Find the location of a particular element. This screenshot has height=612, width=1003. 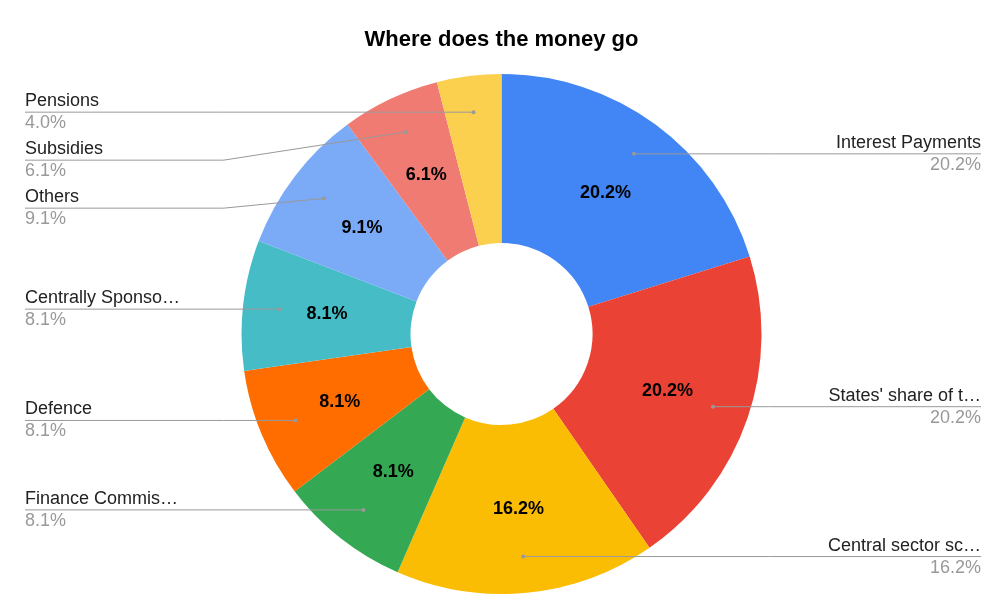

slice-label: Defence is located at coordinates (59, 408).